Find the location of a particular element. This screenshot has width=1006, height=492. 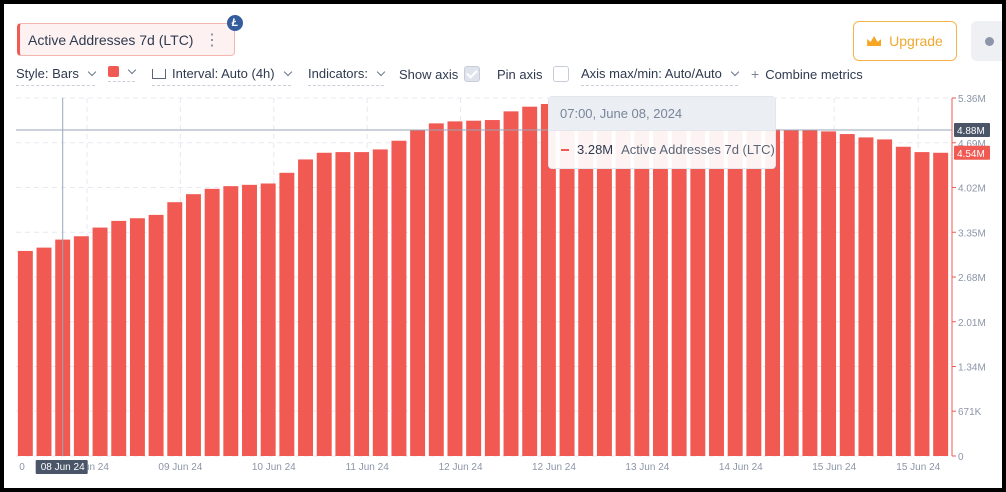

crosshair-x-badge is located at coordinates (61, 467).